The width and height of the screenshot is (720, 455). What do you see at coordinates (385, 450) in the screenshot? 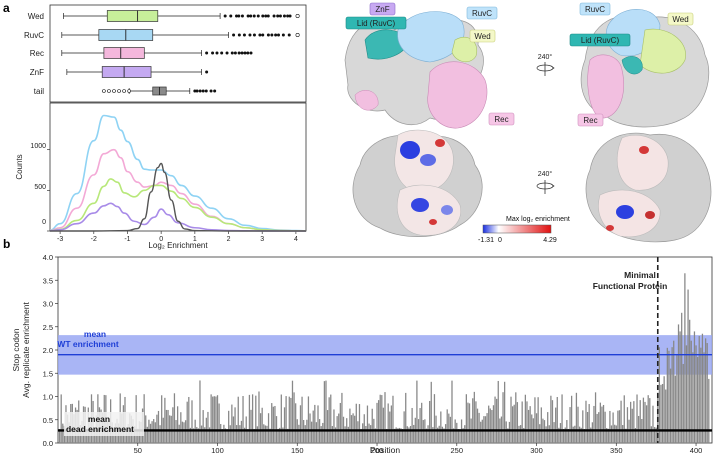
I see `bar-chart-xlabel: Position` at bounding box center [385, 450].